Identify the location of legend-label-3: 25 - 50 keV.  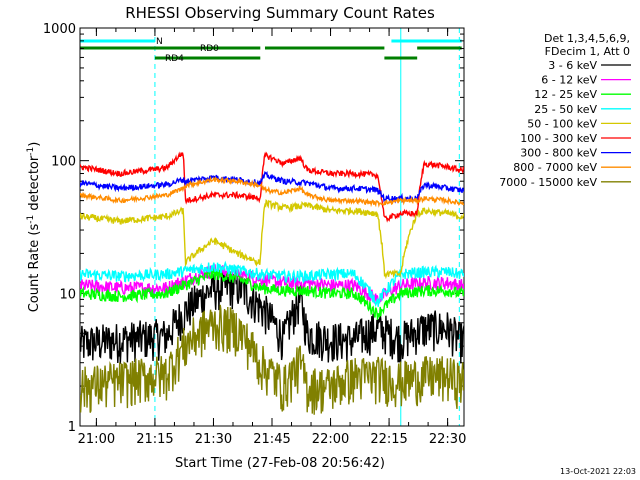
(565, 109).